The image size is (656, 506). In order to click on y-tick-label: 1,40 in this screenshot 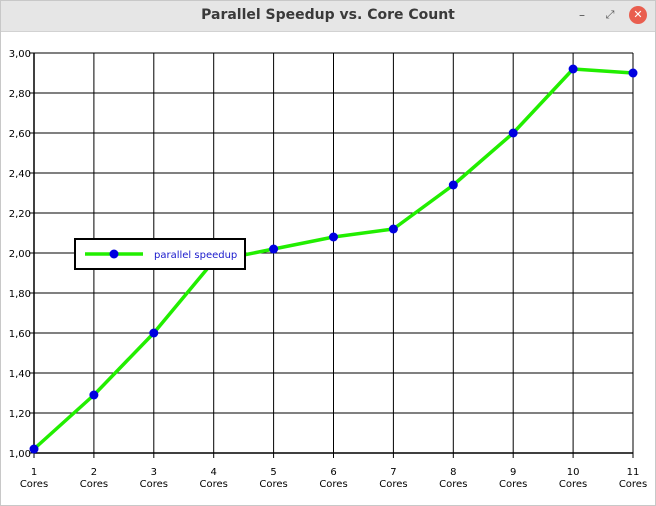, I will do `click(20, 374)`.